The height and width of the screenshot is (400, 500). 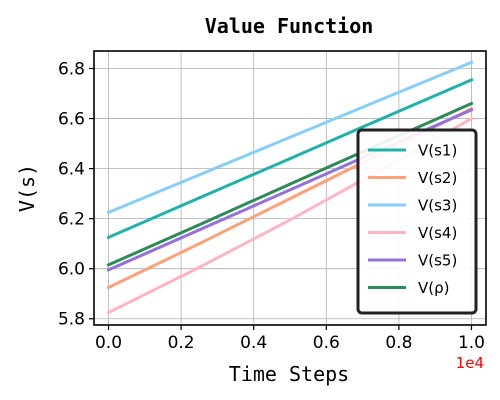 What do you see at coordinates (470, 363) in the screenshot?
I see `x-axis-offset-label: 1e4` at bounding box center [470, 363].